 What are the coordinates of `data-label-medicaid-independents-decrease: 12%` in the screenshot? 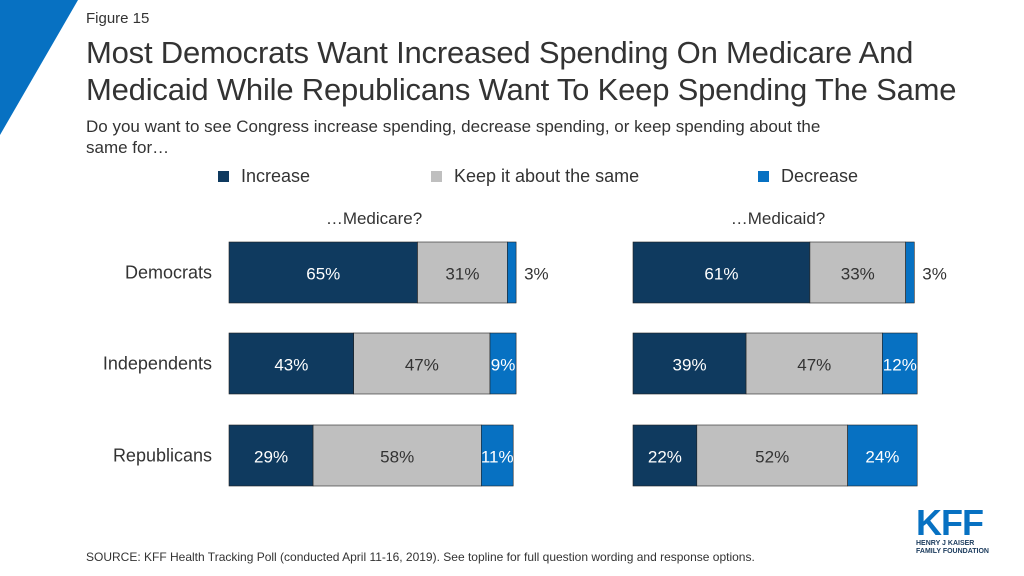 It's located at (900, 365).